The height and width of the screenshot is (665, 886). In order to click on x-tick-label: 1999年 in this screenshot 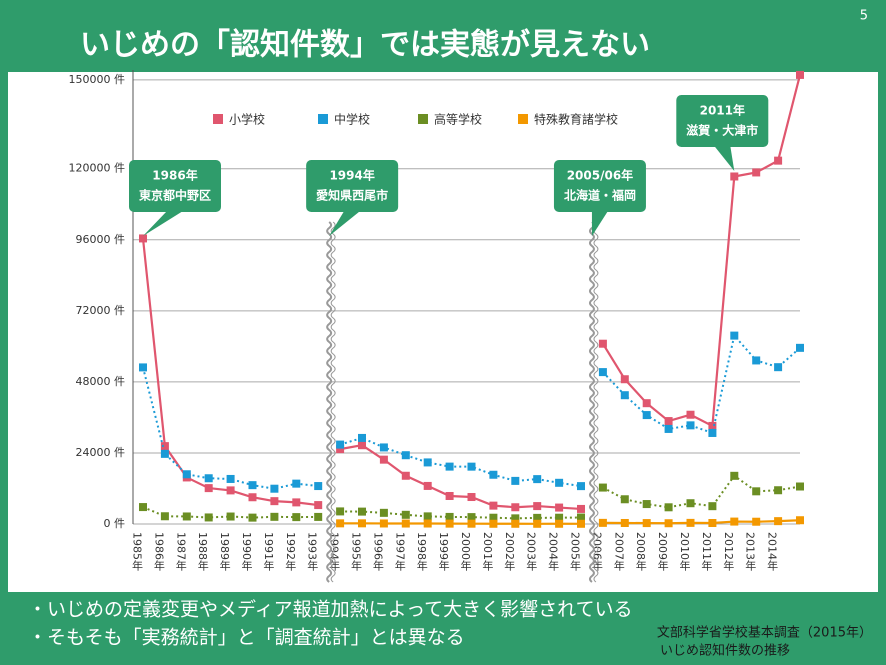, I will do `click(443, 551)`.